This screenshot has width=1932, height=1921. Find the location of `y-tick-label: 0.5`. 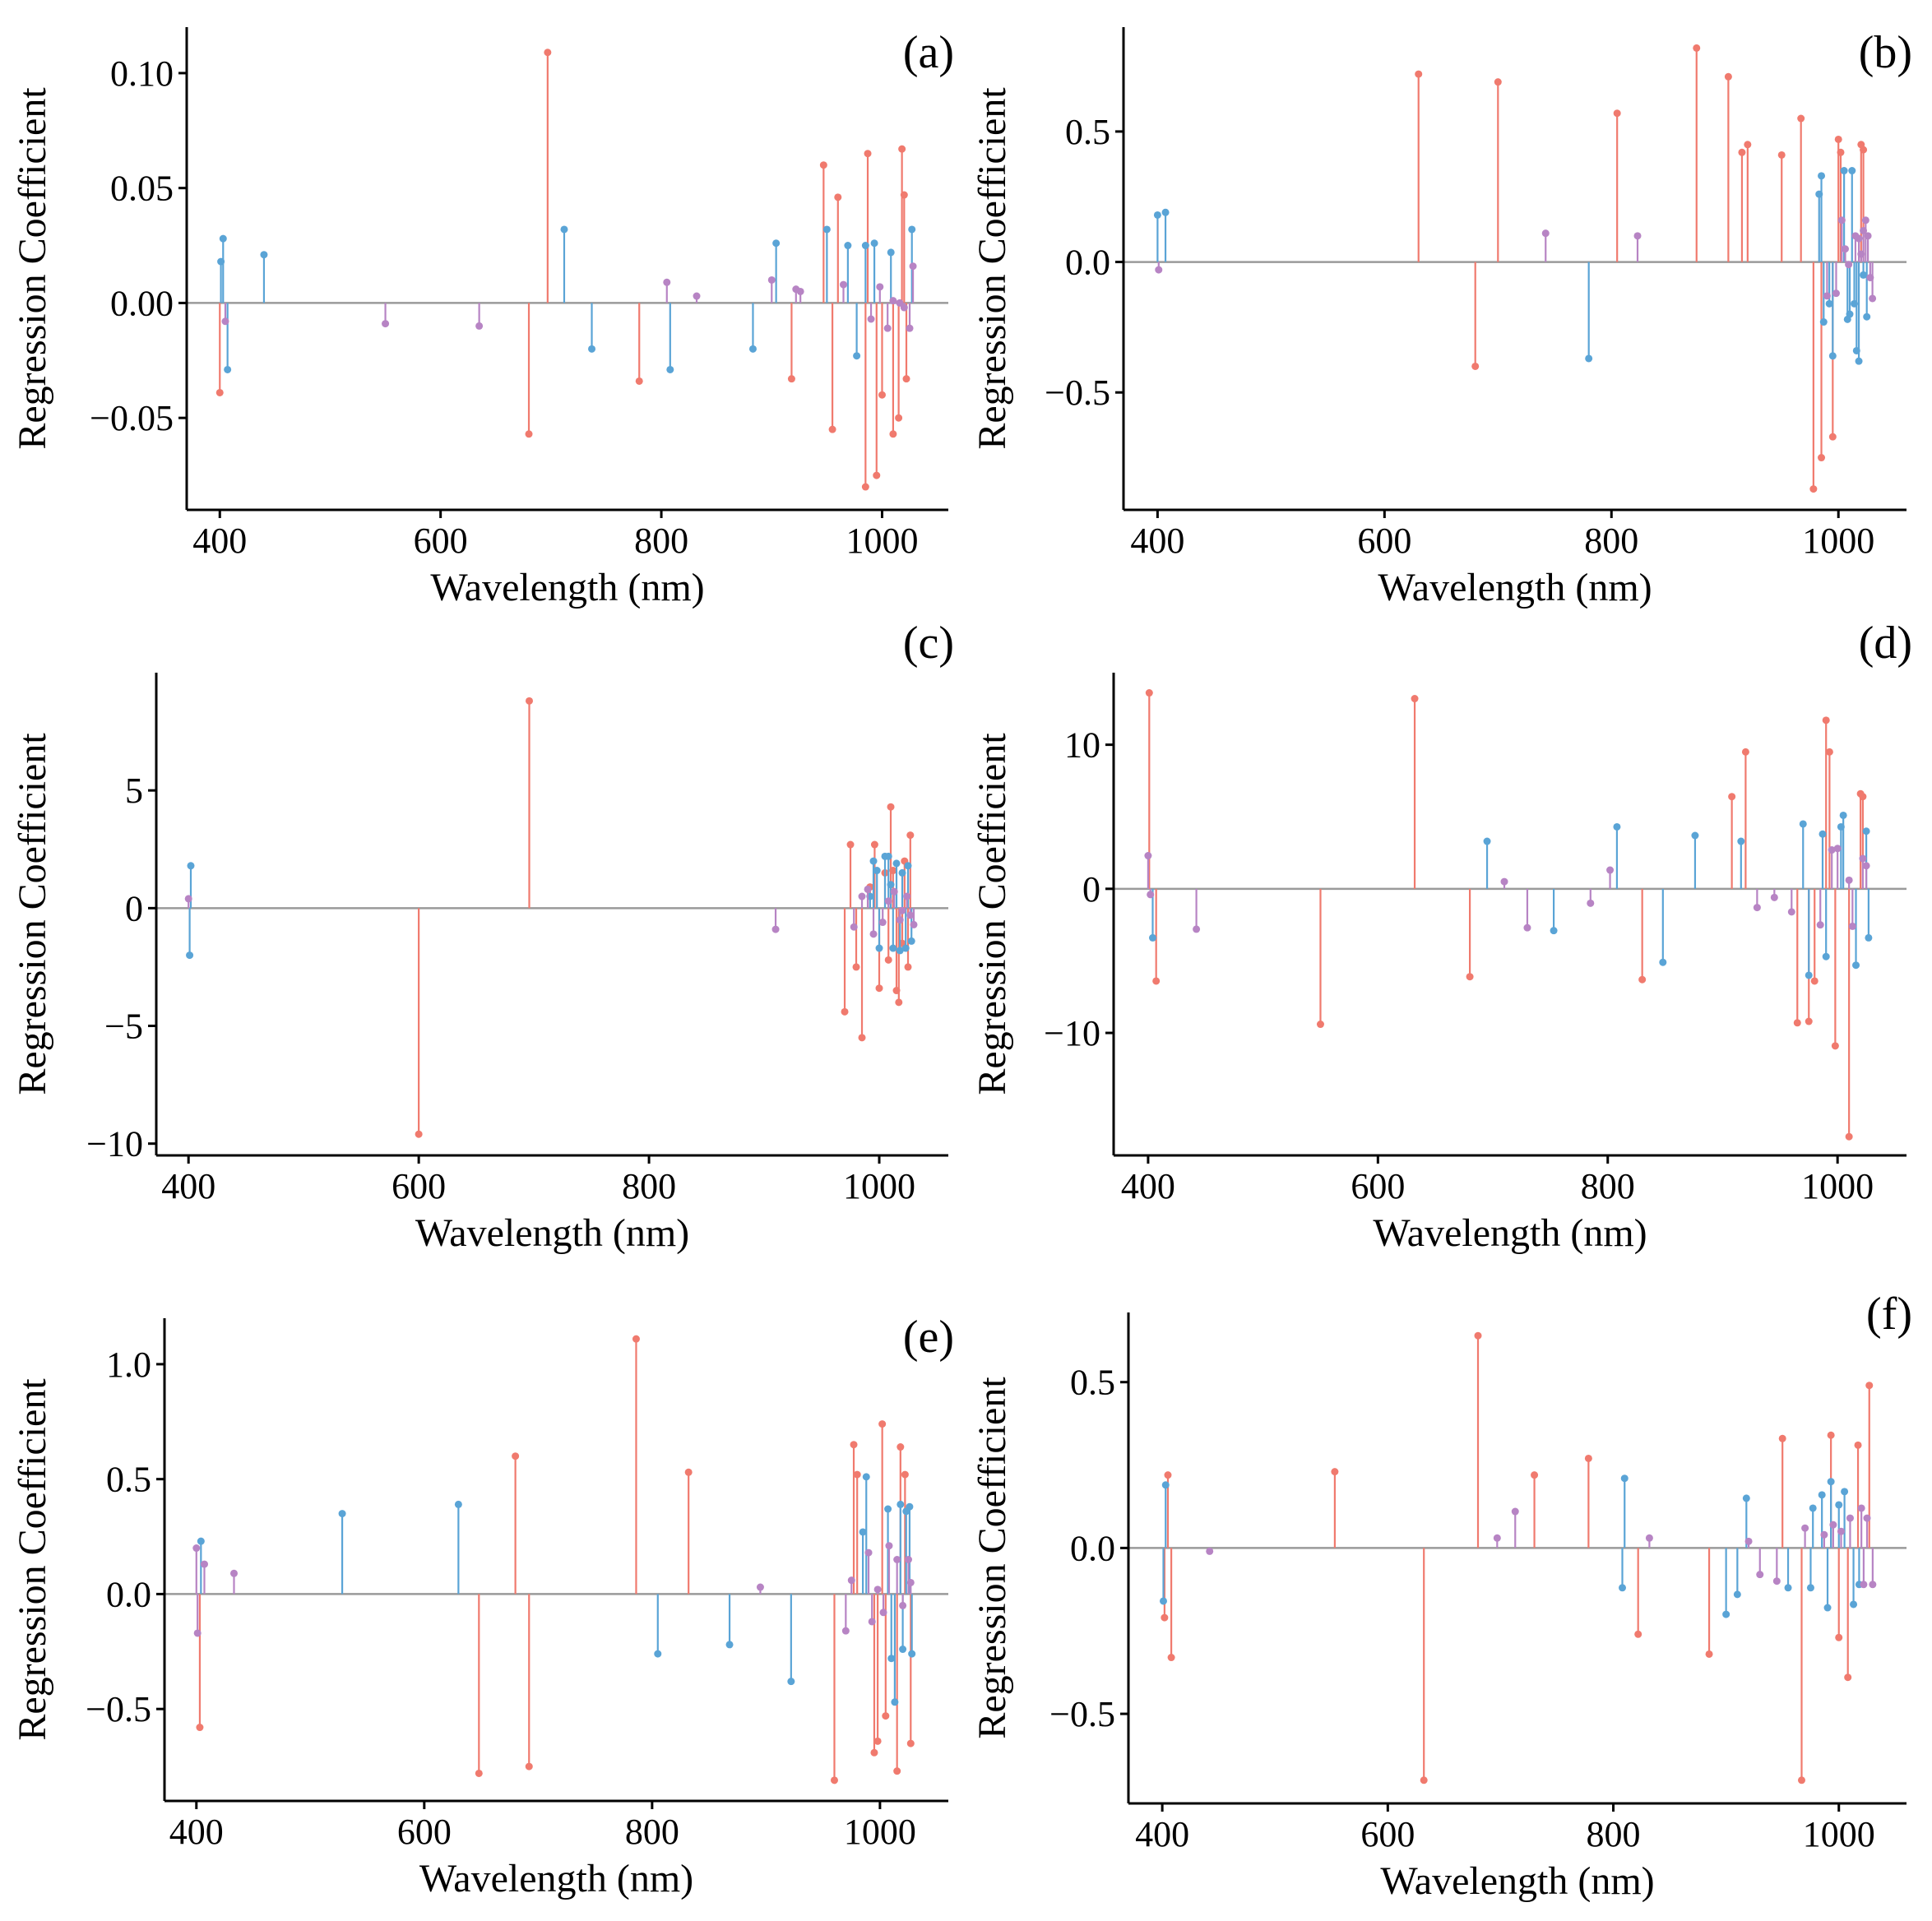

y-tick-label: 0.5 is located at coordinates (128, 1480).